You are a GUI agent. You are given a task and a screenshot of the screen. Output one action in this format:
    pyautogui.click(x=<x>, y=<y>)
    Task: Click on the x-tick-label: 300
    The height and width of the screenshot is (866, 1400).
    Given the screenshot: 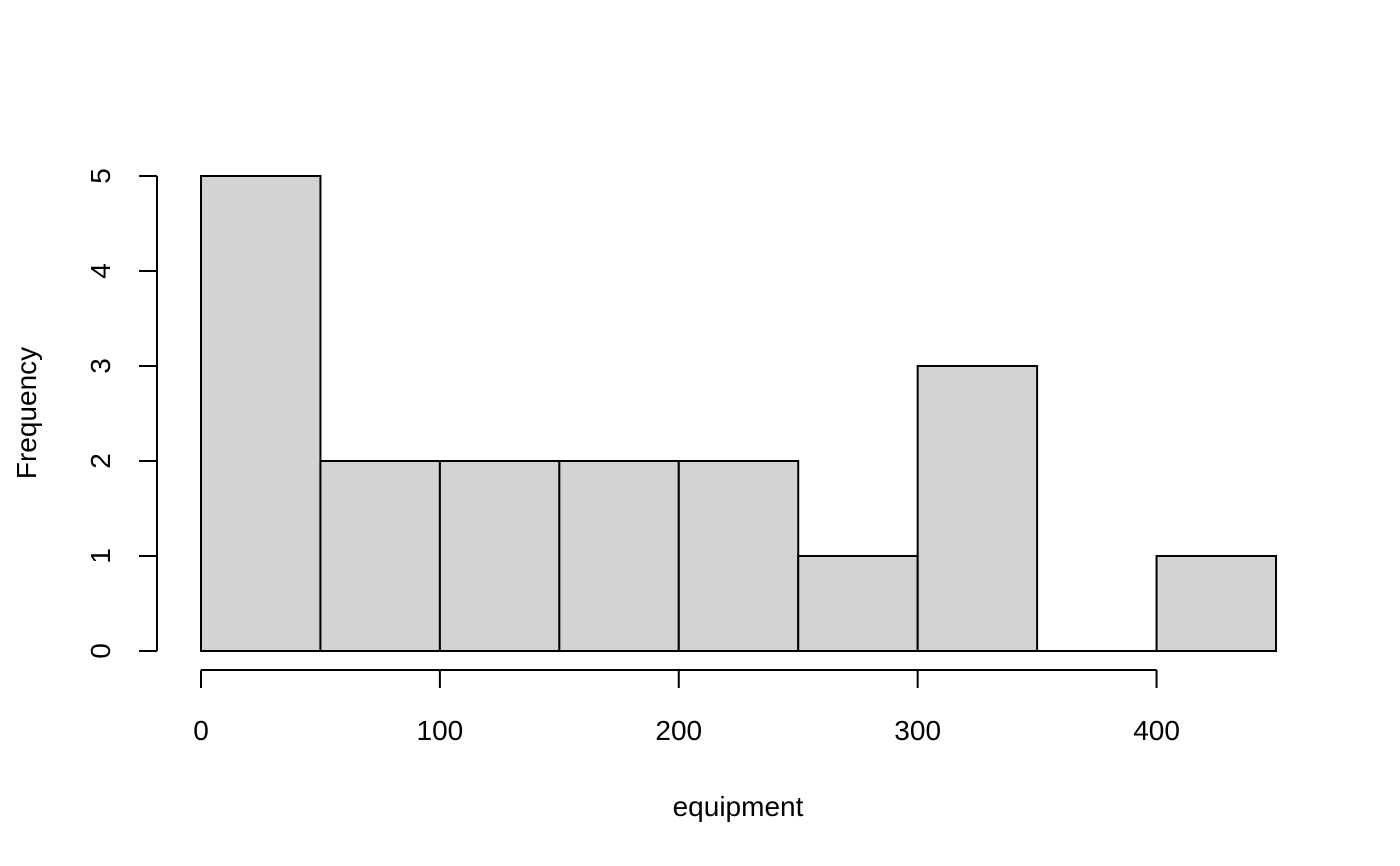 What is the action you would take?
    pyautogui.click(x=917, y=730)
    